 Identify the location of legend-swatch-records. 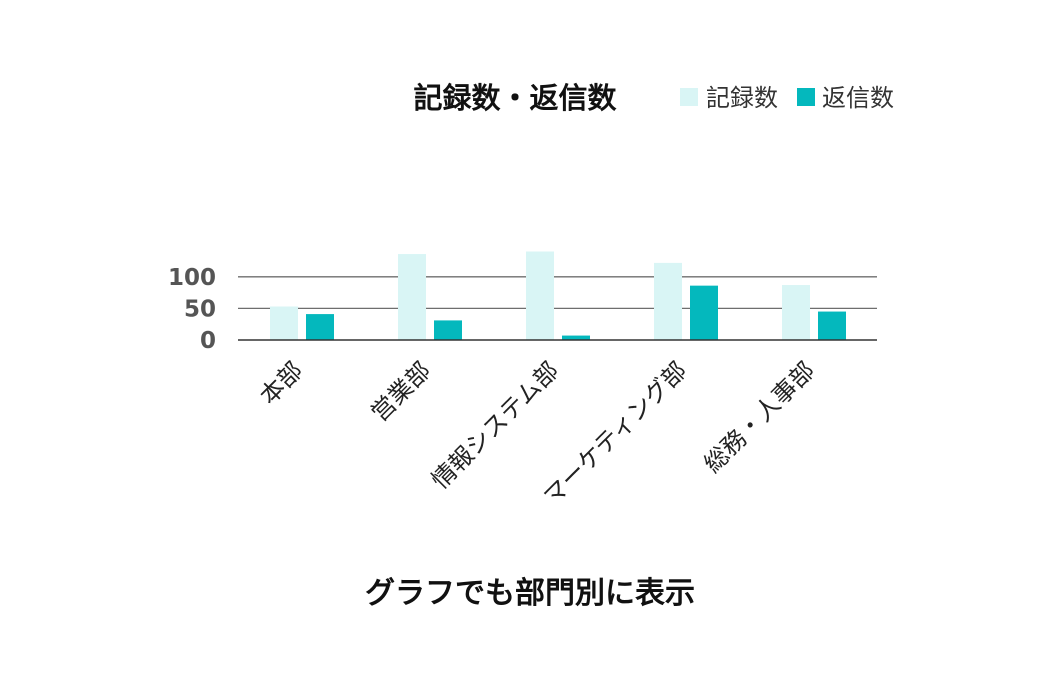
(689, 97).